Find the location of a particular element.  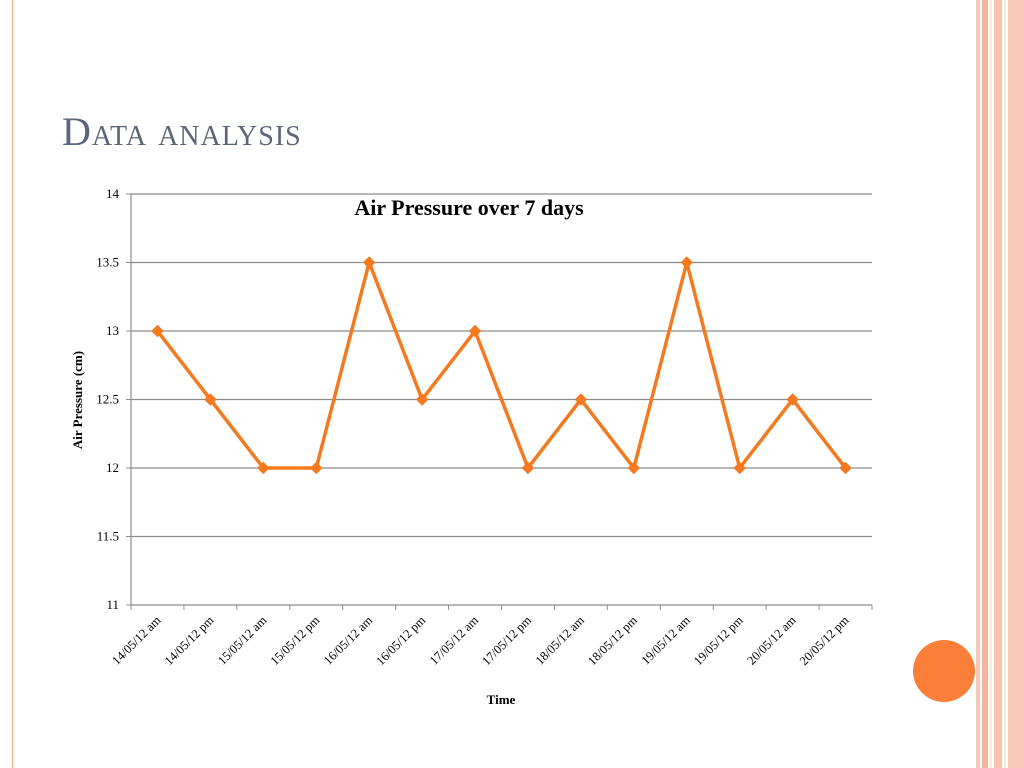

slide-title: Data analysis is located at coordinates (182, 131).